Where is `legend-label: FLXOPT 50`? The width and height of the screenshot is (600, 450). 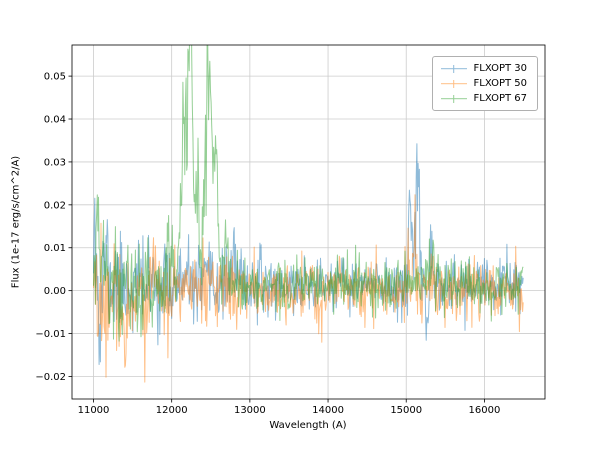 legend-label: FLXOPT 50 is located at coordinates (500, 83).